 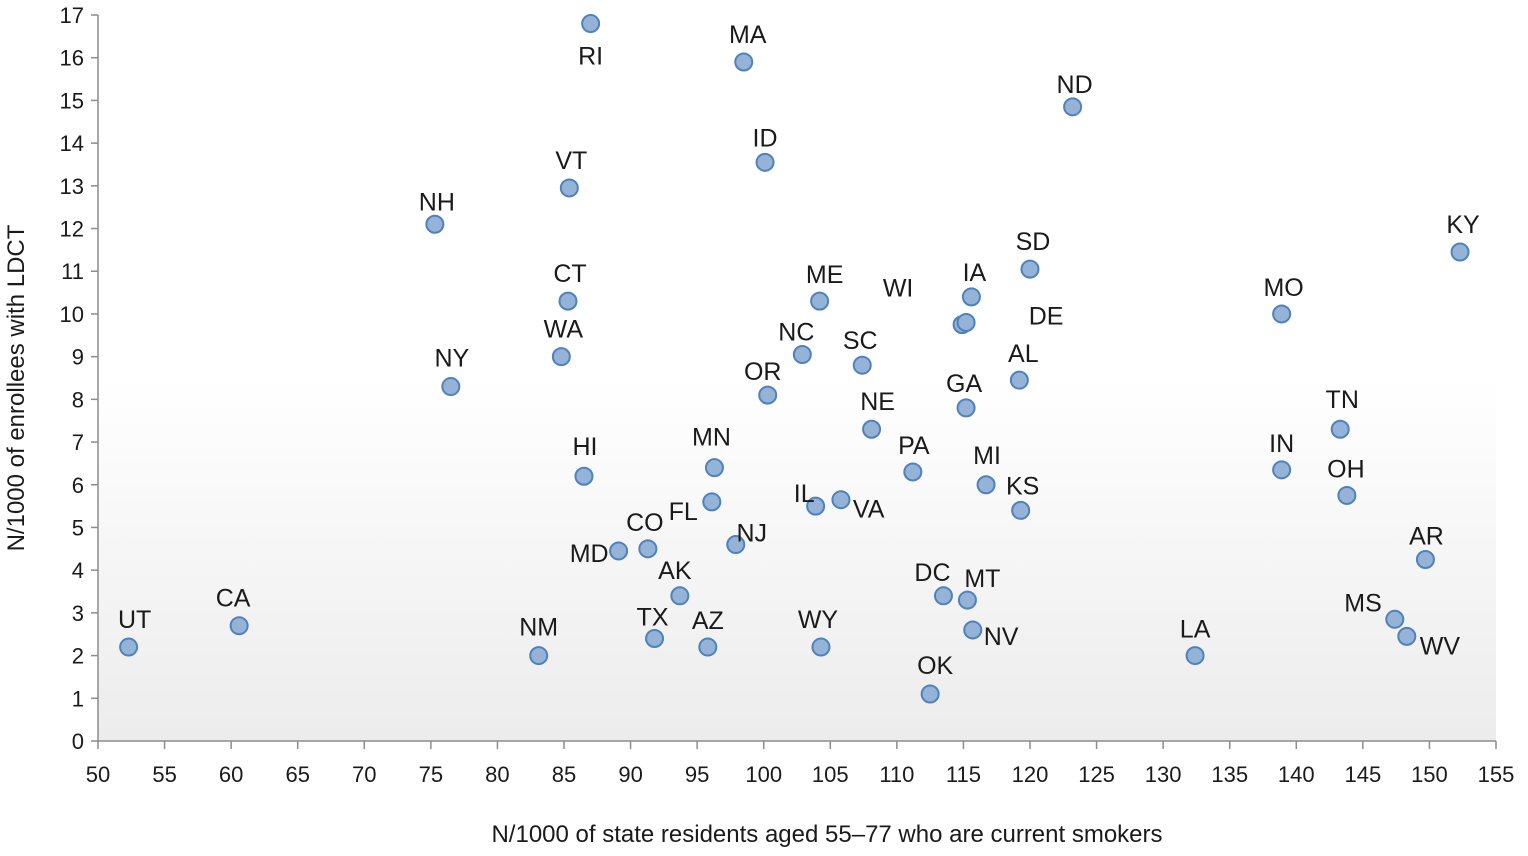 What do you see at coordinates (1281, 444) in the screenshot?
I see `point-label-in: IN` at bounding box center [1281, 444].